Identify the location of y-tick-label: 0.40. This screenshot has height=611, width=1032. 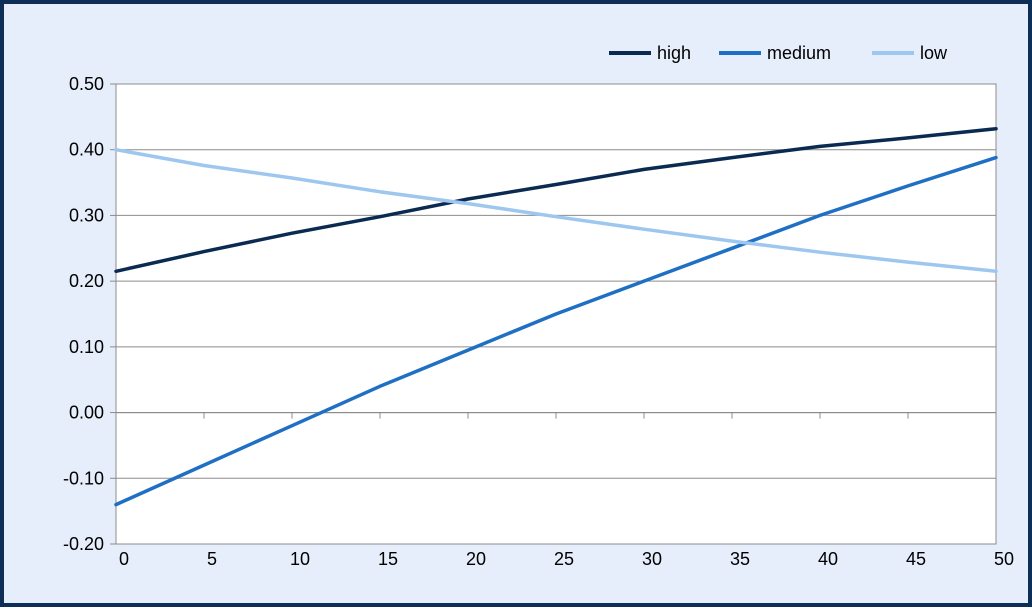
(86, 150).